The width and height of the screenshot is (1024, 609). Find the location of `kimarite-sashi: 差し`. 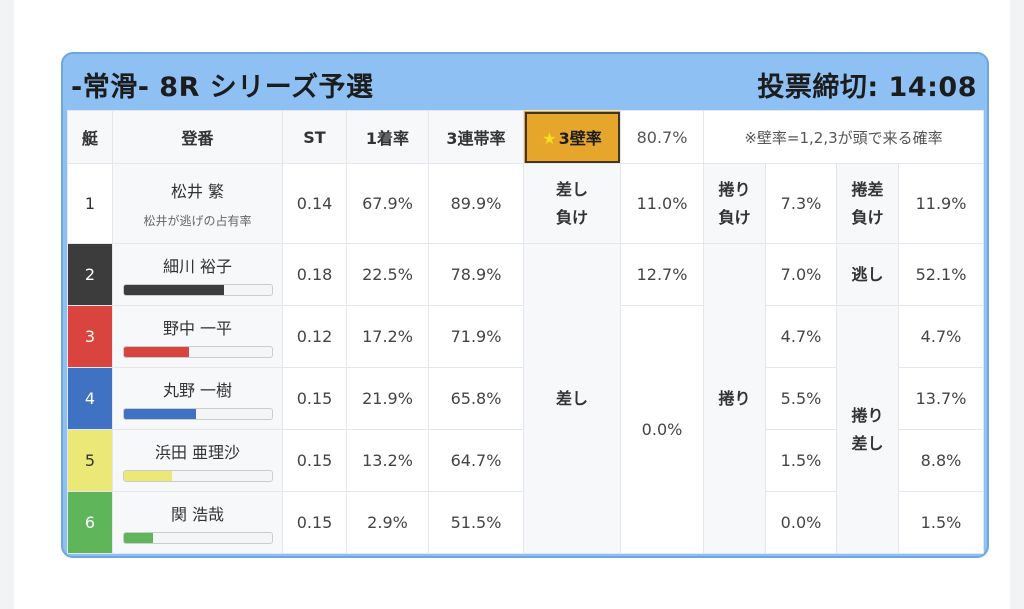

kimarite-sashi: 差し is located at coordinates (572, 398).